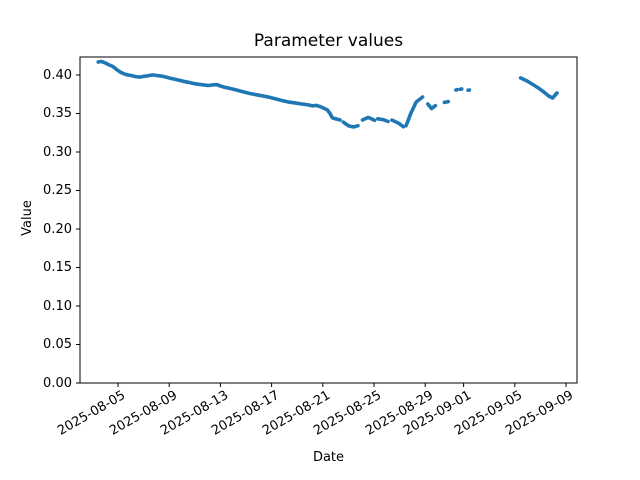 The image size is (640, 480). Describe the element at coordinates (57, 383) in the screenshot. I see `y-tick-label: 0.00` at that location.